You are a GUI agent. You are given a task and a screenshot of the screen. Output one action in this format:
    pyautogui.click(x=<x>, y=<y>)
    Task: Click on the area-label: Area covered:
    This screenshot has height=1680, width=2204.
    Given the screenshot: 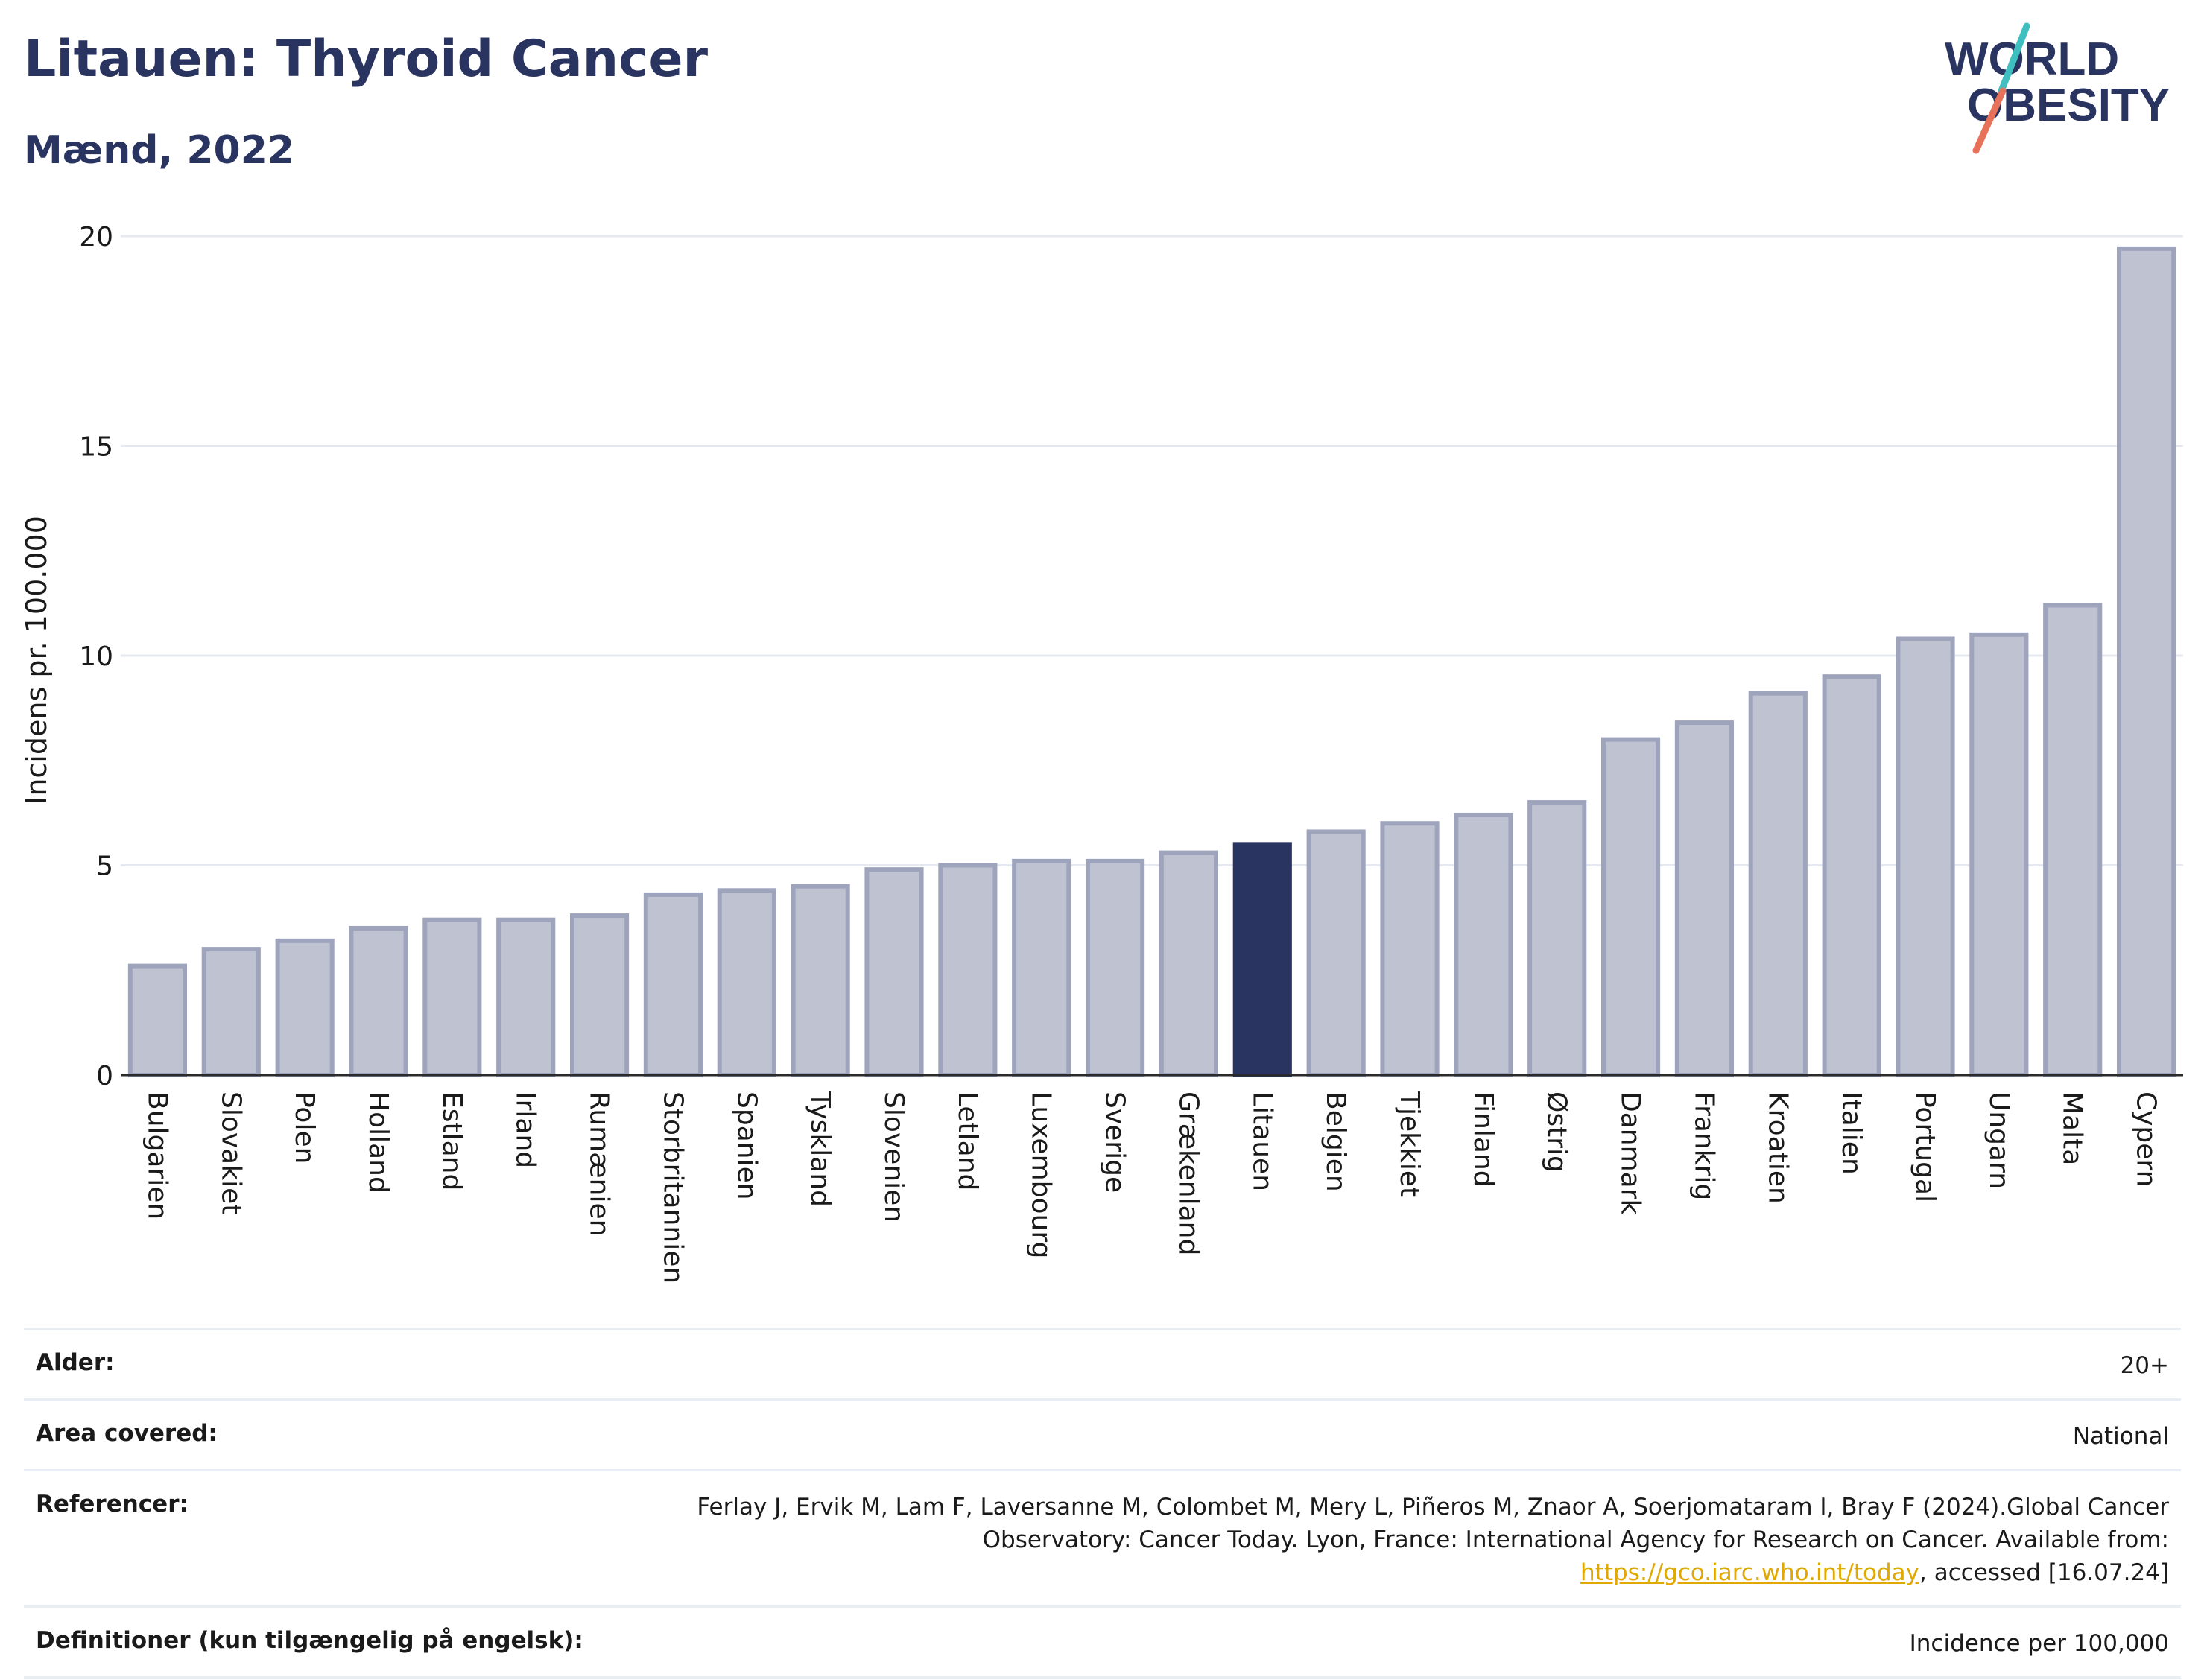 What is the action you would take?
    pyautogui.click(x=127, y=1433)
    